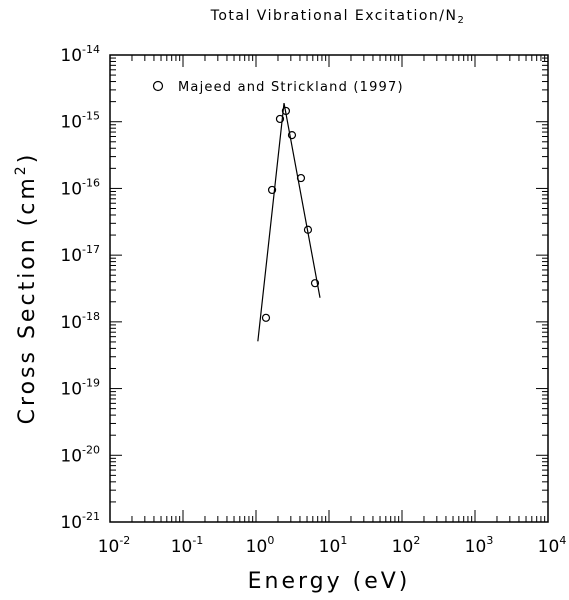  I want to click on y-tick-label: 10-21, so click(80, 521).